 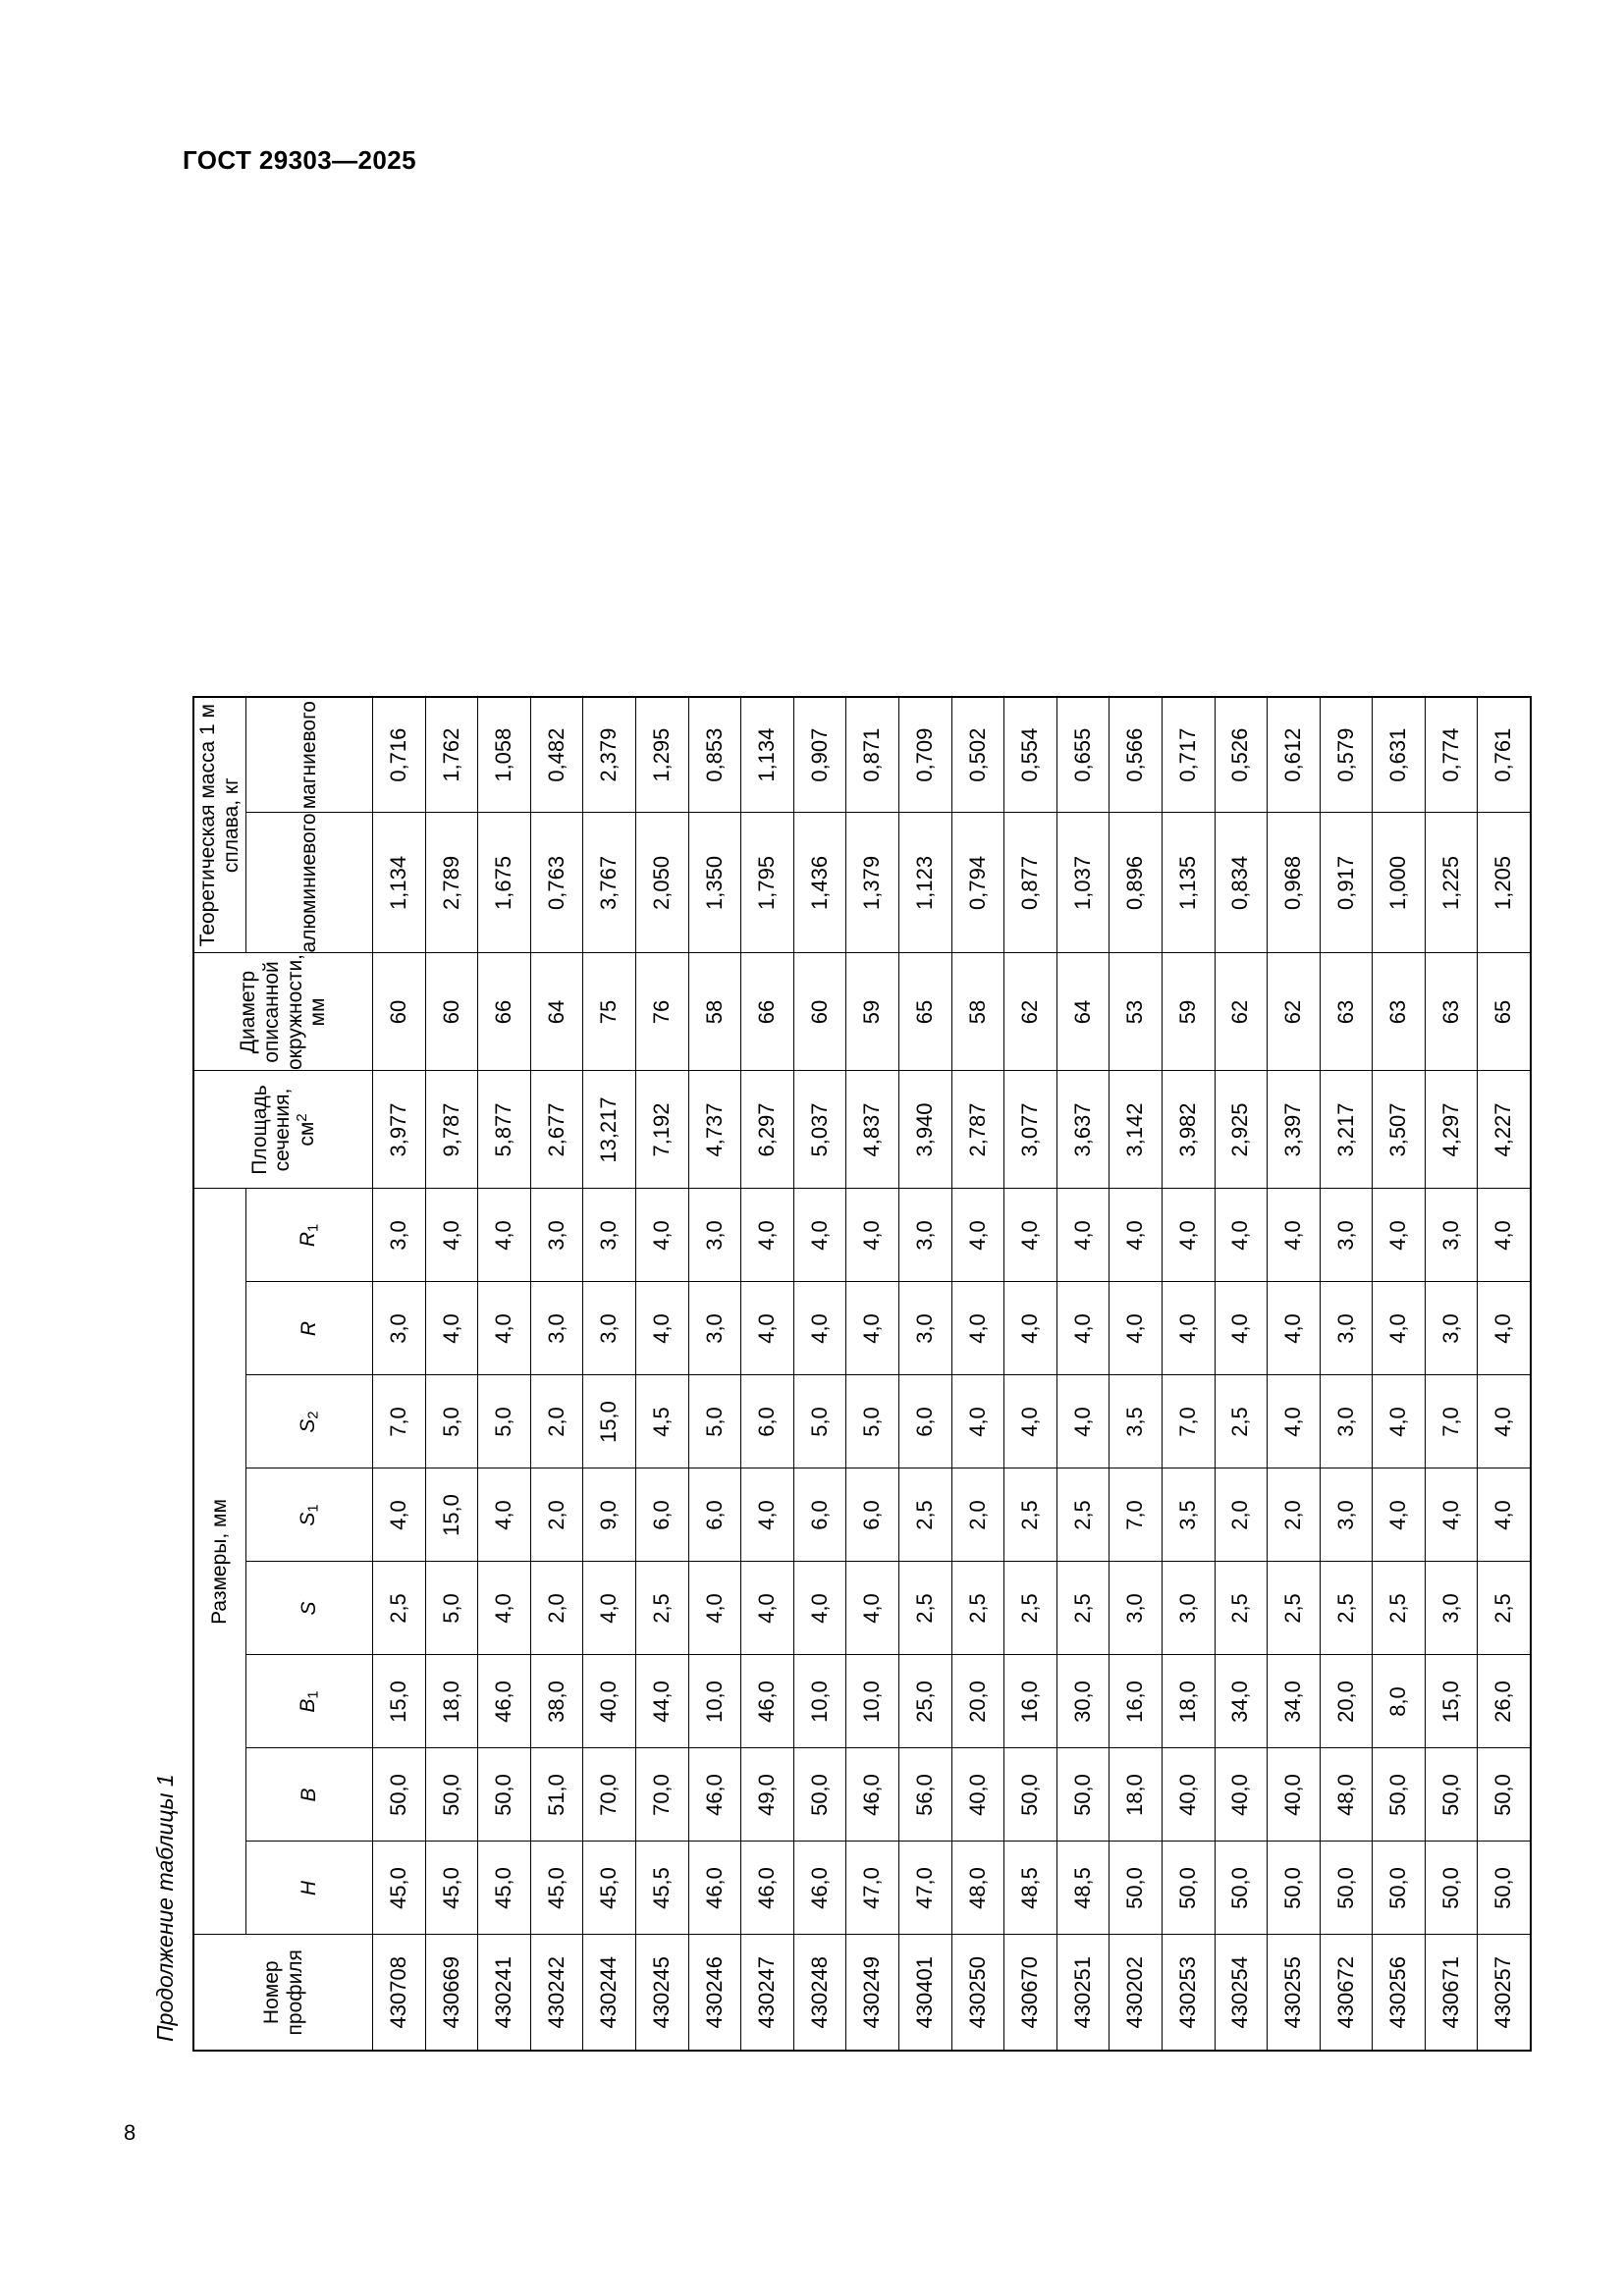 I want to click on cell-mass-aluminium: 1,675, so click(x=504, y=882).